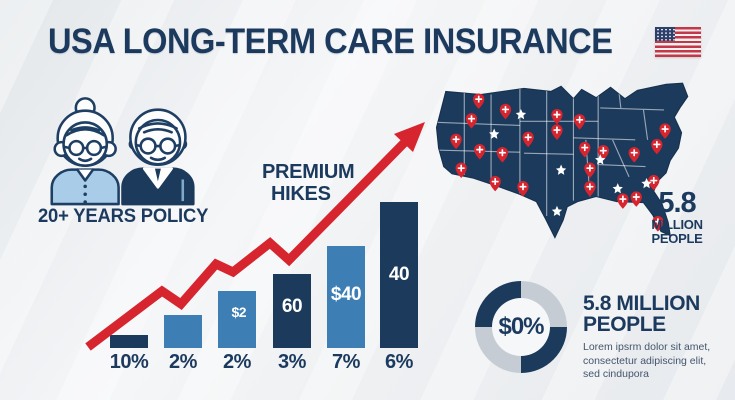  I want to click on bar-category-label: 3%, so click(292, 362).